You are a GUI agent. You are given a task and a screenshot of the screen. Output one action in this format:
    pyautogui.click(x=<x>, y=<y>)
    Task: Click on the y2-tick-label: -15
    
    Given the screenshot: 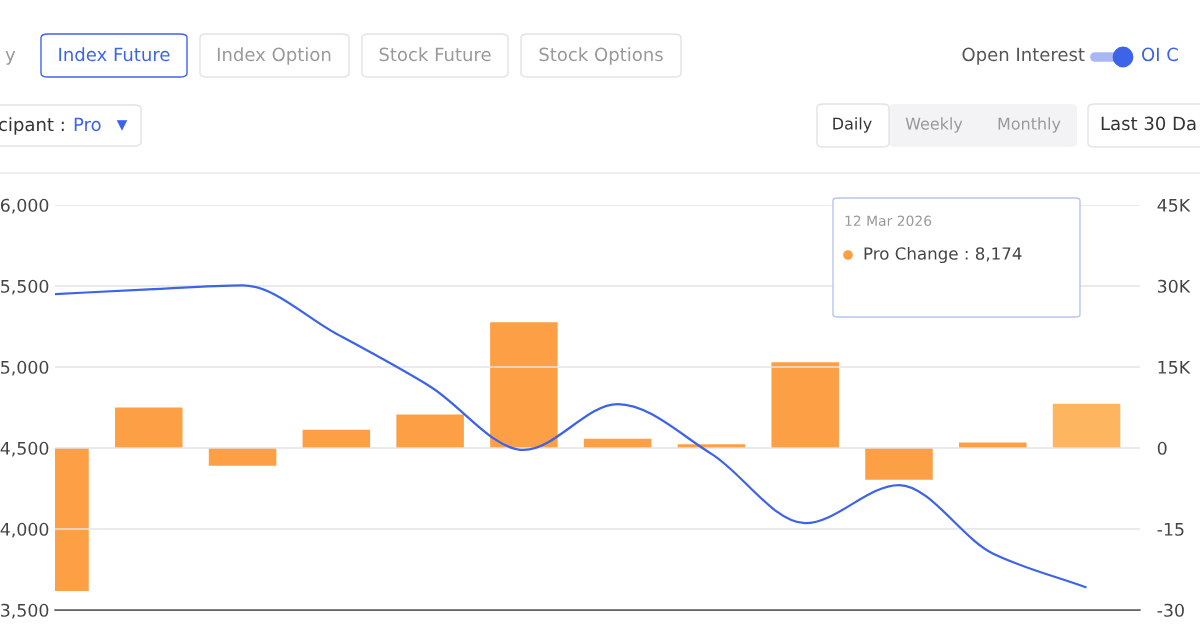 What is the action you would take?
    pyautogui.click(x=1170, y=529)
    